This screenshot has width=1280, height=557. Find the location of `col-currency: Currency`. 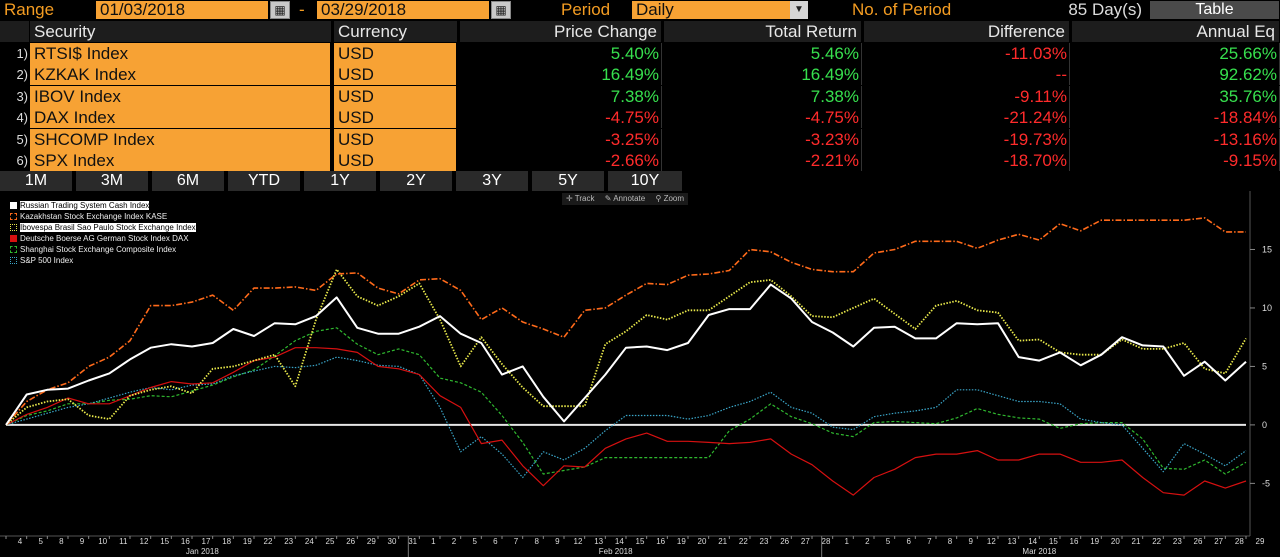

col-currency: Currency is located at coordinates (396, 31).